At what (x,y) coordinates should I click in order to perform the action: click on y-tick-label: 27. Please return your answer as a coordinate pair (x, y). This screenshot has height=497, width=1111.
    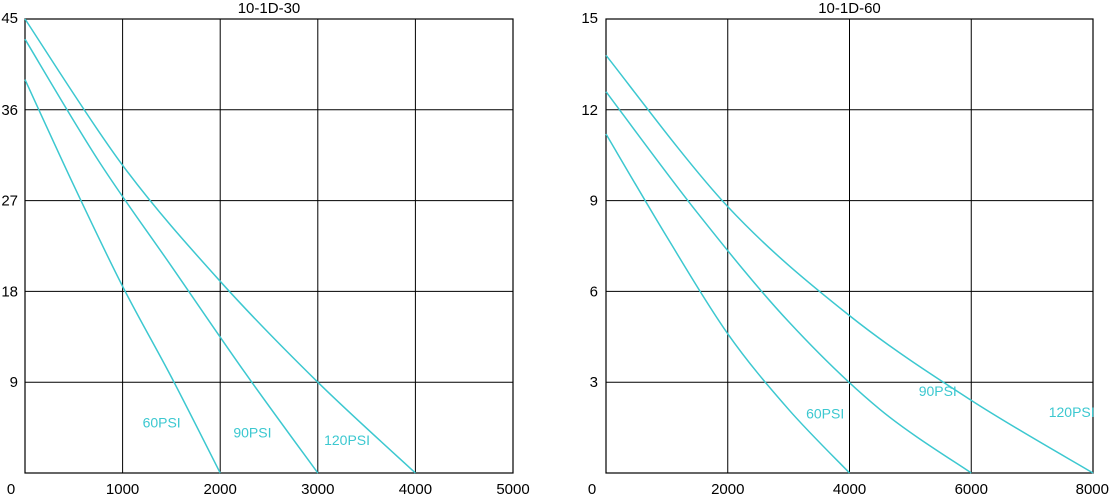
    Looking at the image, I should click on (9, 201).